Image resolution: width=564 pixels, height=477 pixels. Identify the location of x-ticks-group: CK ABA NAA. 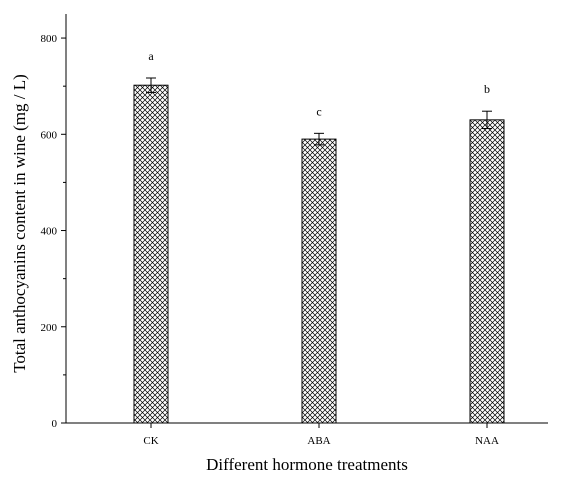
(321, 435).